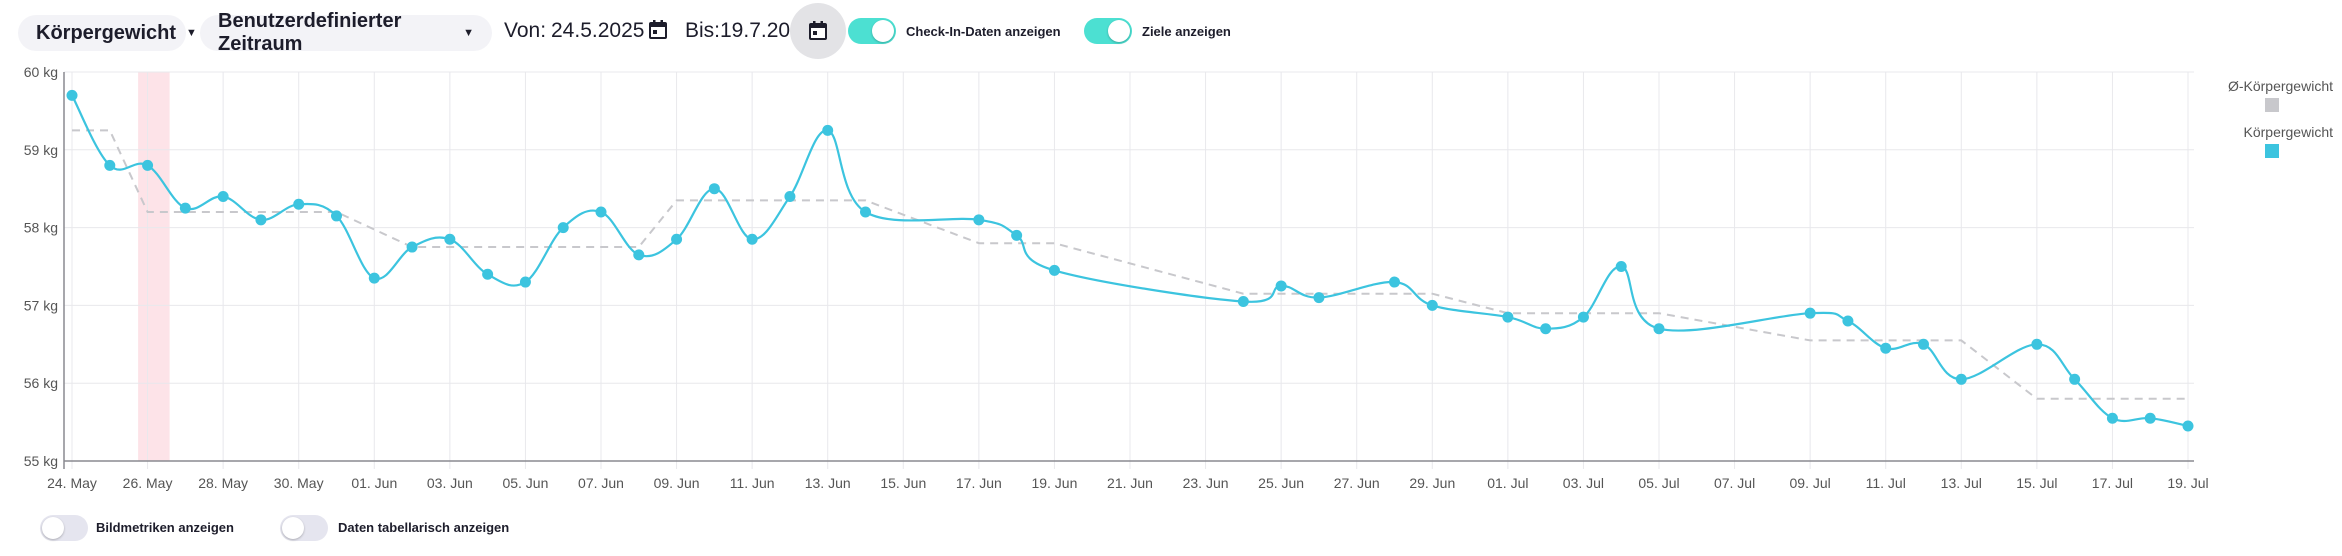 This screenshot has height=556, width=2342. What do you see at coordinates (1658, 483) in the screenshot?
I see `x-tick-label: 05. Jul` at bounding box center [1658, 483].